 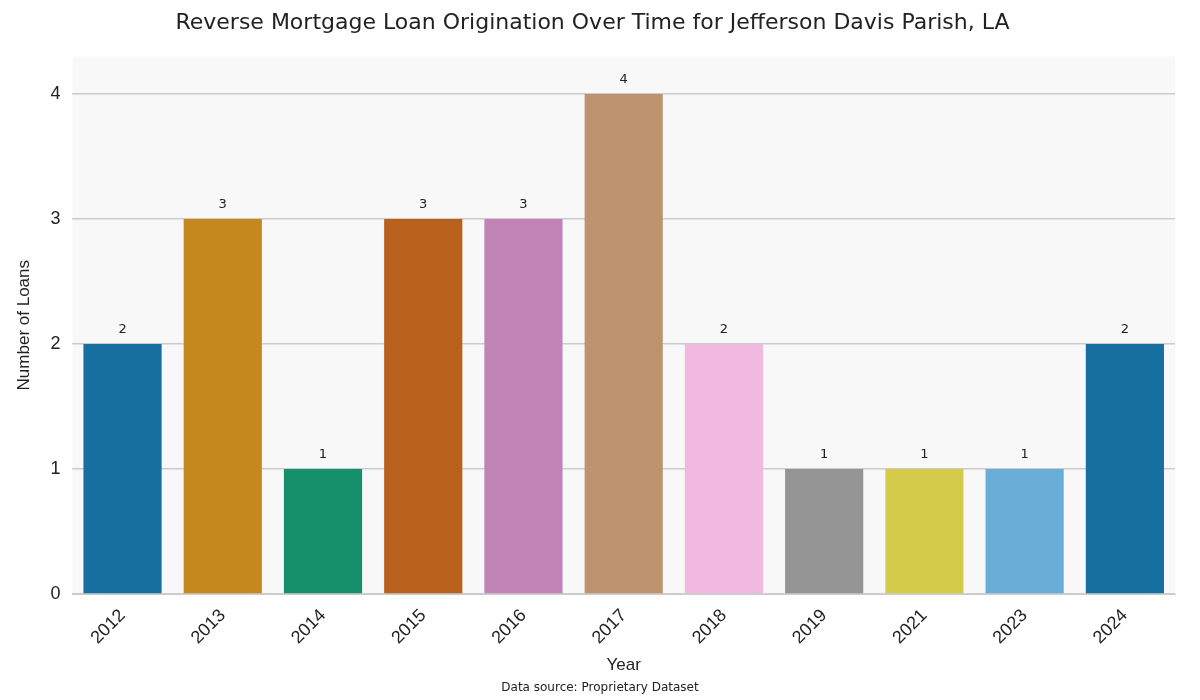 I want to click on y-axis-title: Number of Loans, so click(x=23, y=325).